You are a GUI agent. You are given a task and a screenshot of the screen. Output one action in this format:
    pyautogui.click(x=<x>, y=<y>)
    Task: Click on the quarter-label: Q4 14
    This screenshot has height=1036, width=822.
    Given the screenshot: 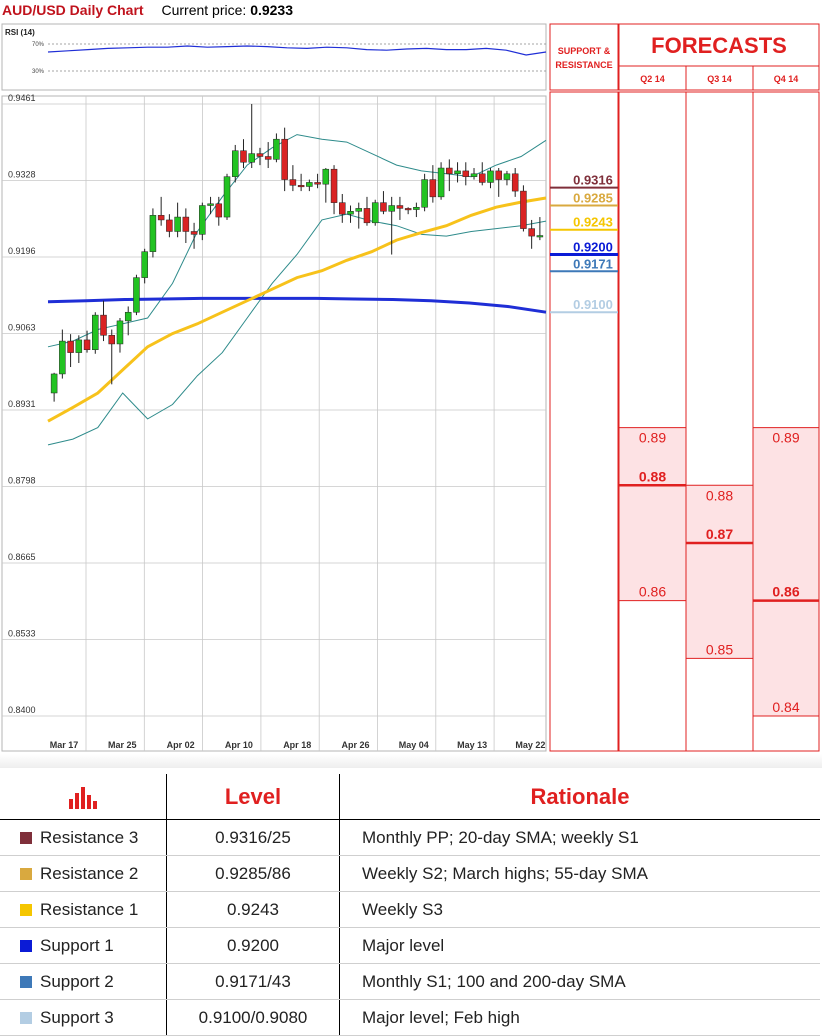 What is the action you would take?
    pyautogui.click(x=786, y=79)
    